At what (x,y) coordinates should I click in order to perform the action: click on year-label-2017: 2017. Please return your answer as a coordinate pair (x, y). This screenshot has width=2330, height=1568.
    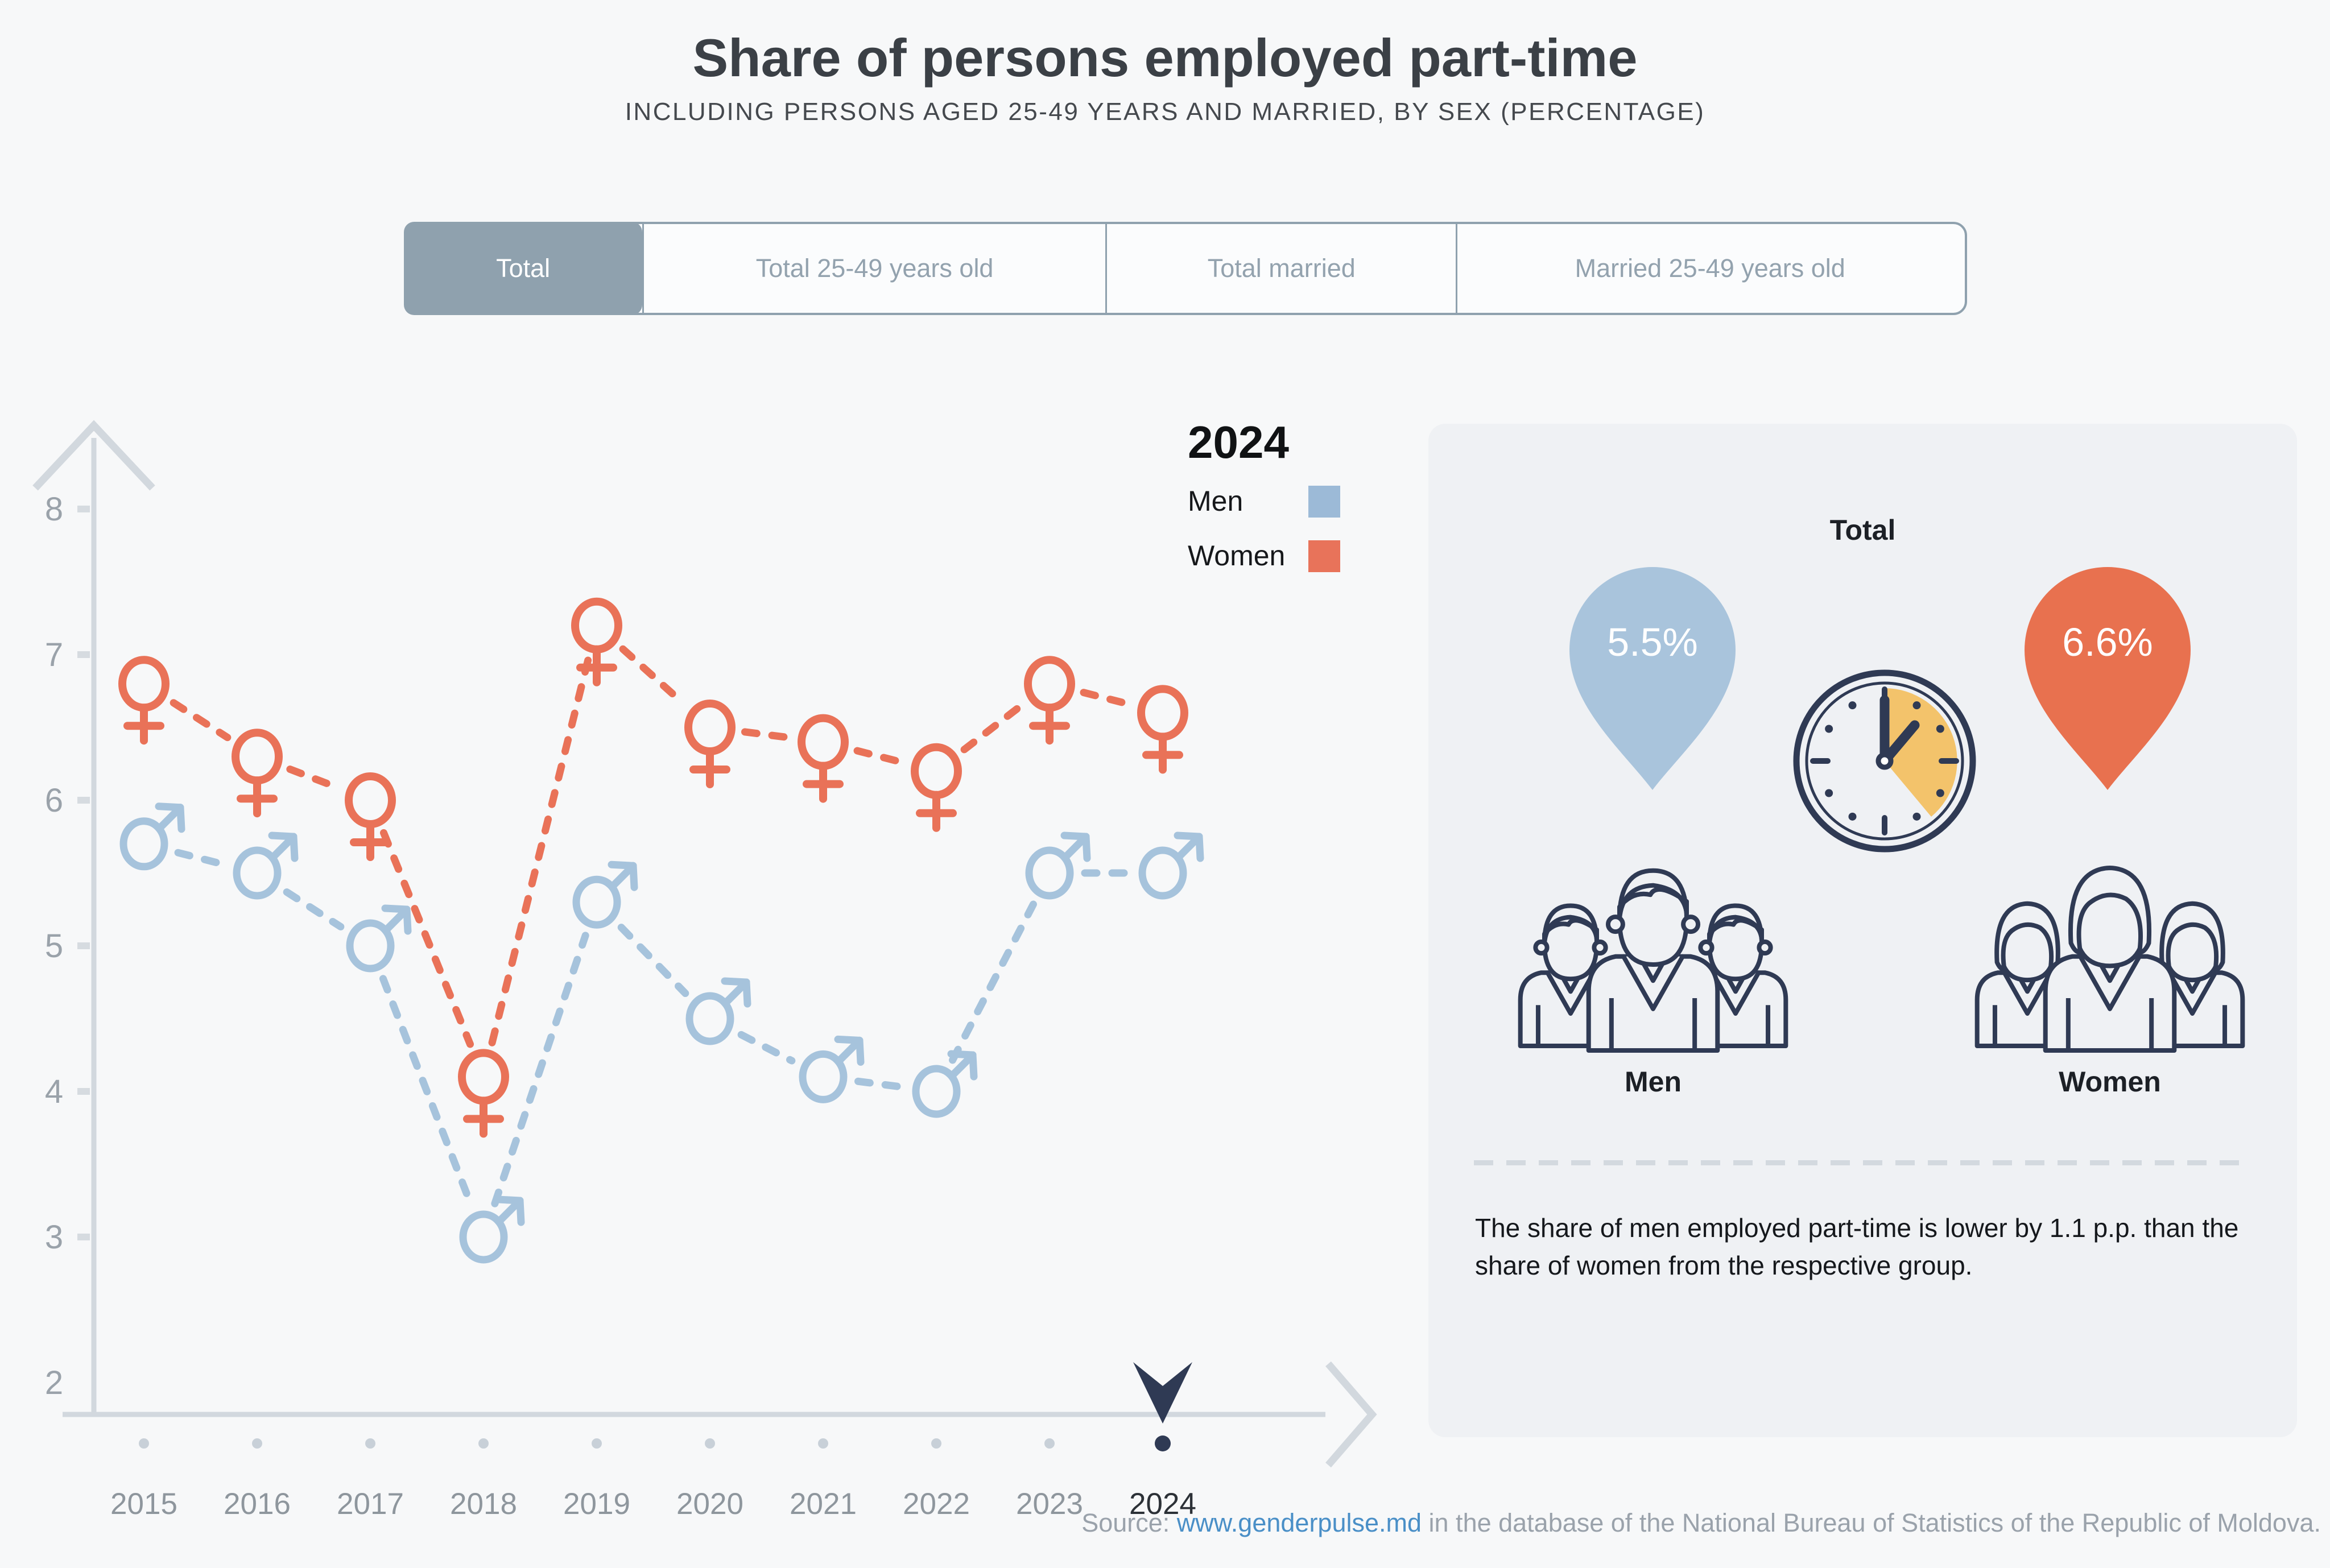
    Looking at the image, I should click on (370, 1504).